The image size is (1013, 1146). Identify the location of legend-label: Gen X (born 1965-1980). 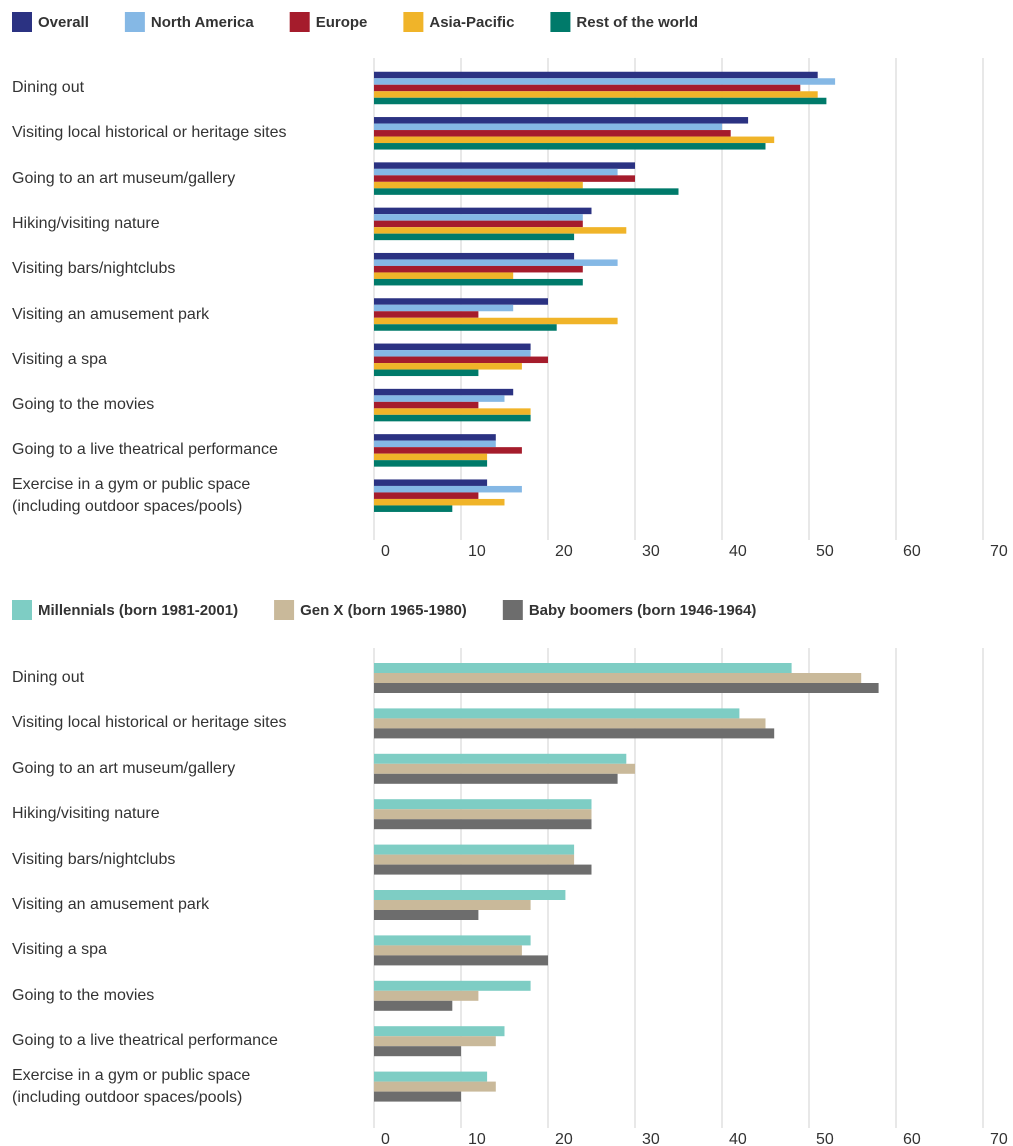
(383, 610).